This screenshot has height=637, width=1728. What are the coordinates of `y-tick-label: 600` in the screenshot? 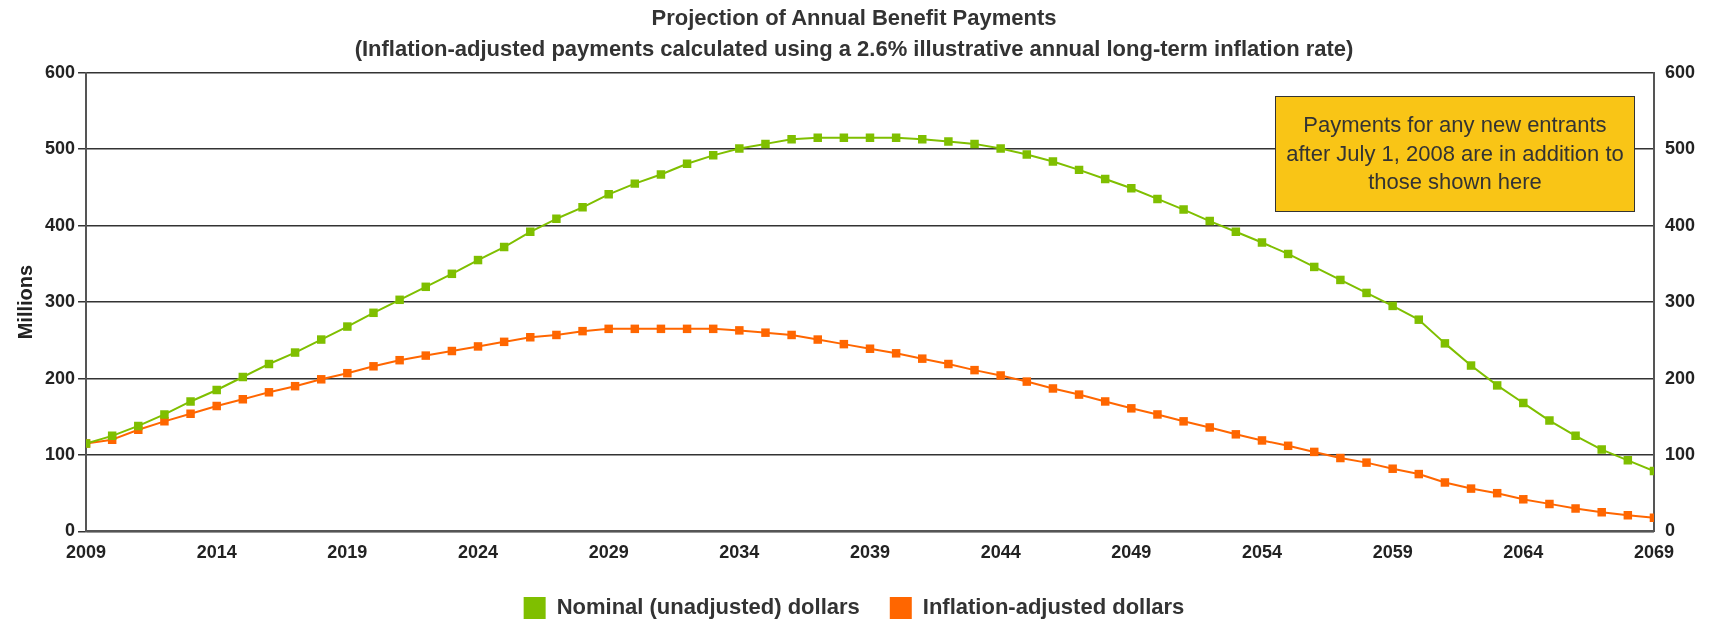 It's located at (60, 71).